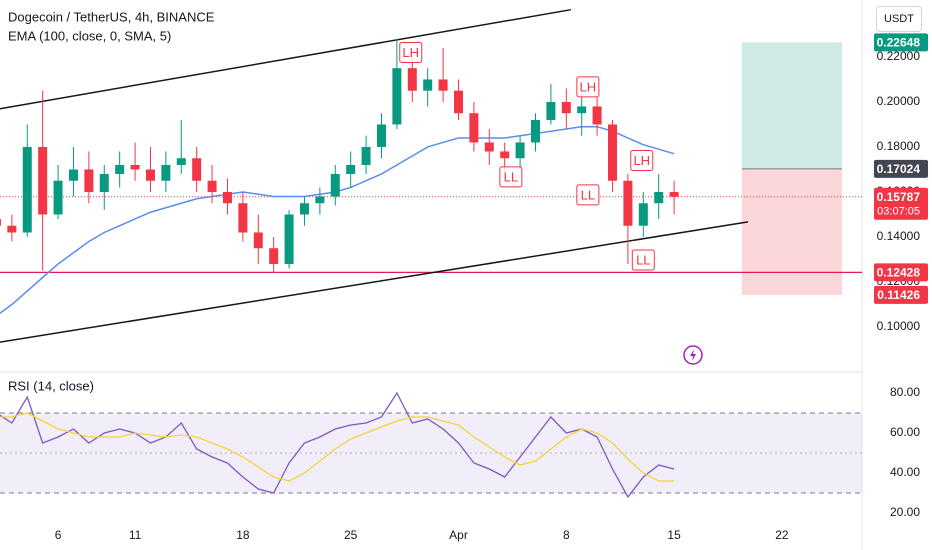 The height and width of the screenshot is (550, 932). I want to click on countdown: 03:07:05, so click(898, 212).